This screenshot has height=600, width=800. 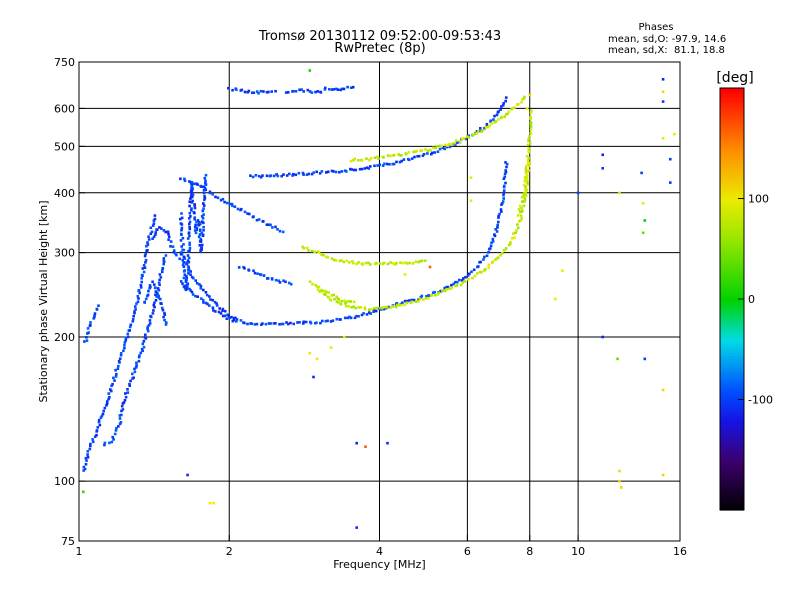 I want to click on x-tick-label: 10, so click(x=578, y=551).